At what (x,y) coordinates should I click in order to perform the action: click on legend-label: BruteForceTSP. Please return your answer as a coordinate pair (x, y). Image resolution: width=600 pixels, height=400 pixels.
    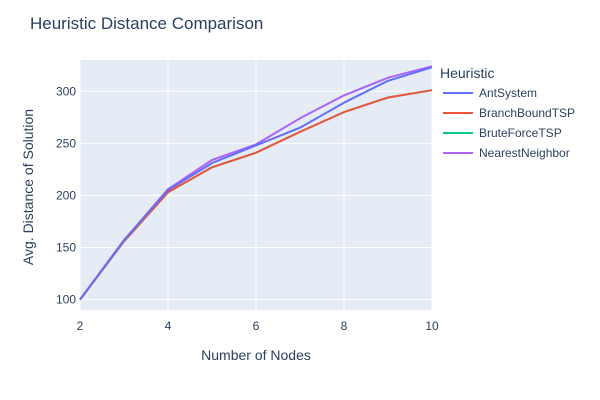
    Looking at the image, I should click on (520, 133).